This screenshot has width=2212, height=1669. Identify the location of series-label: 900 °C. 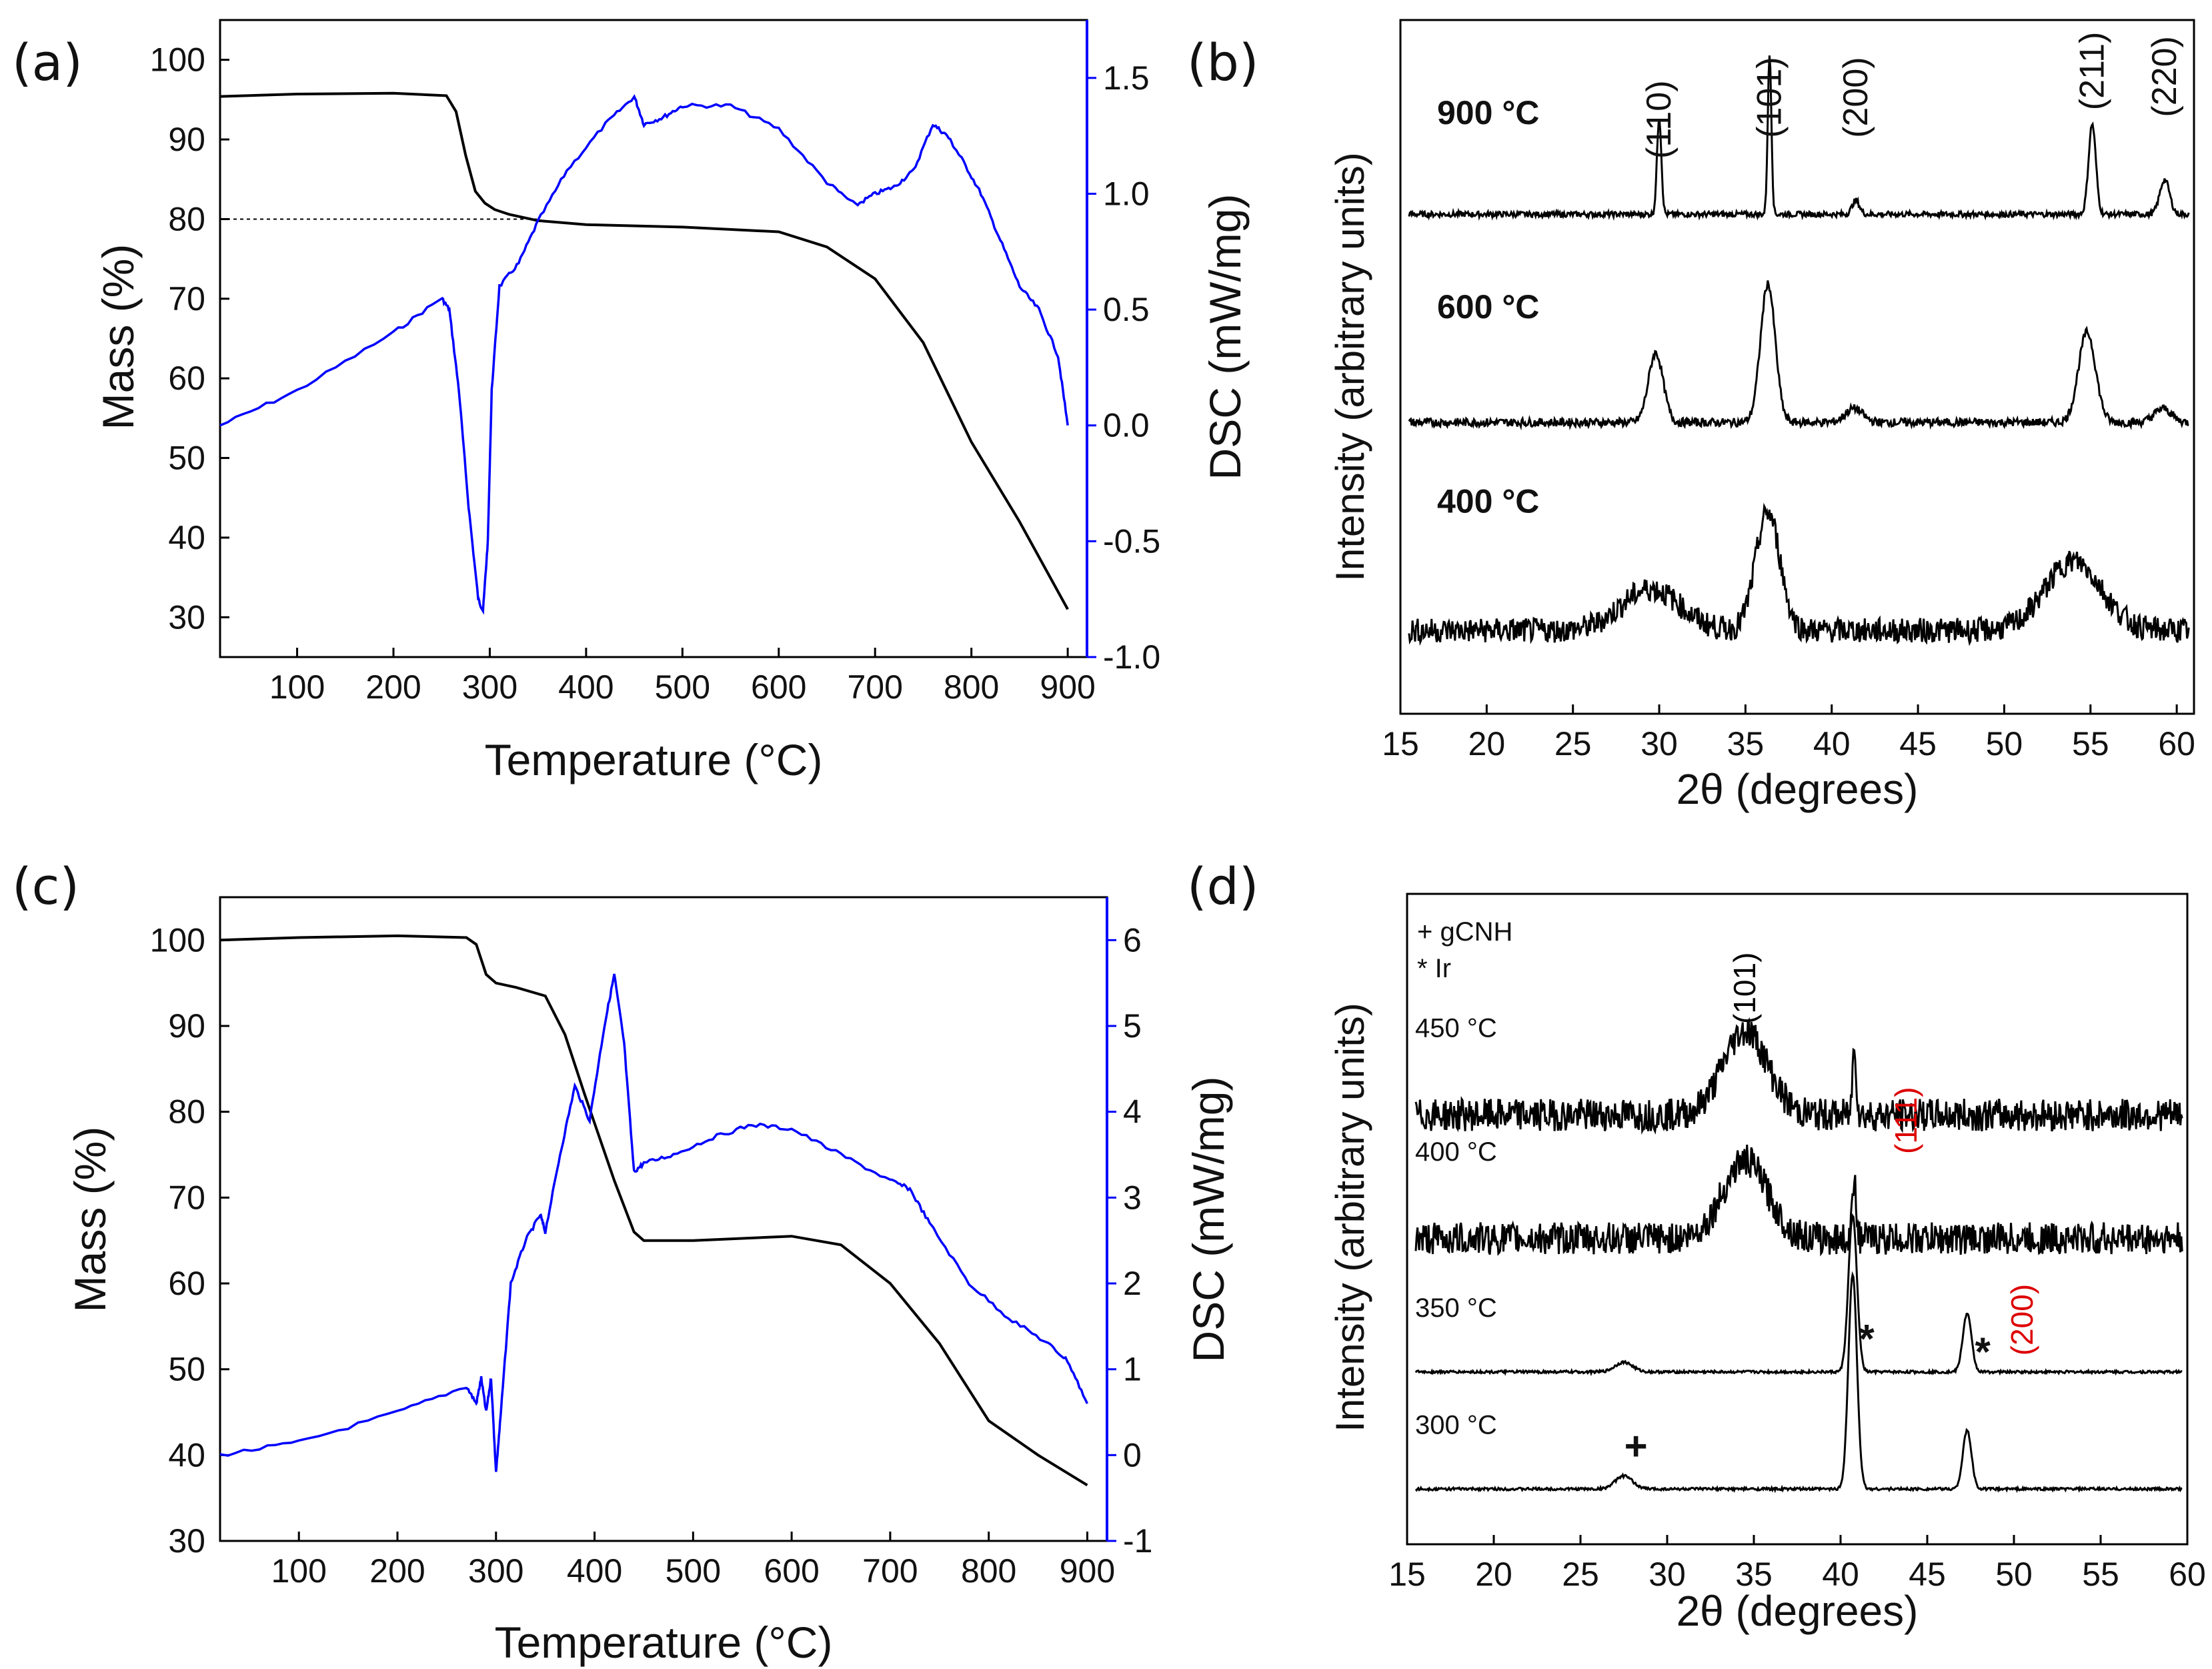
(1488, 112).